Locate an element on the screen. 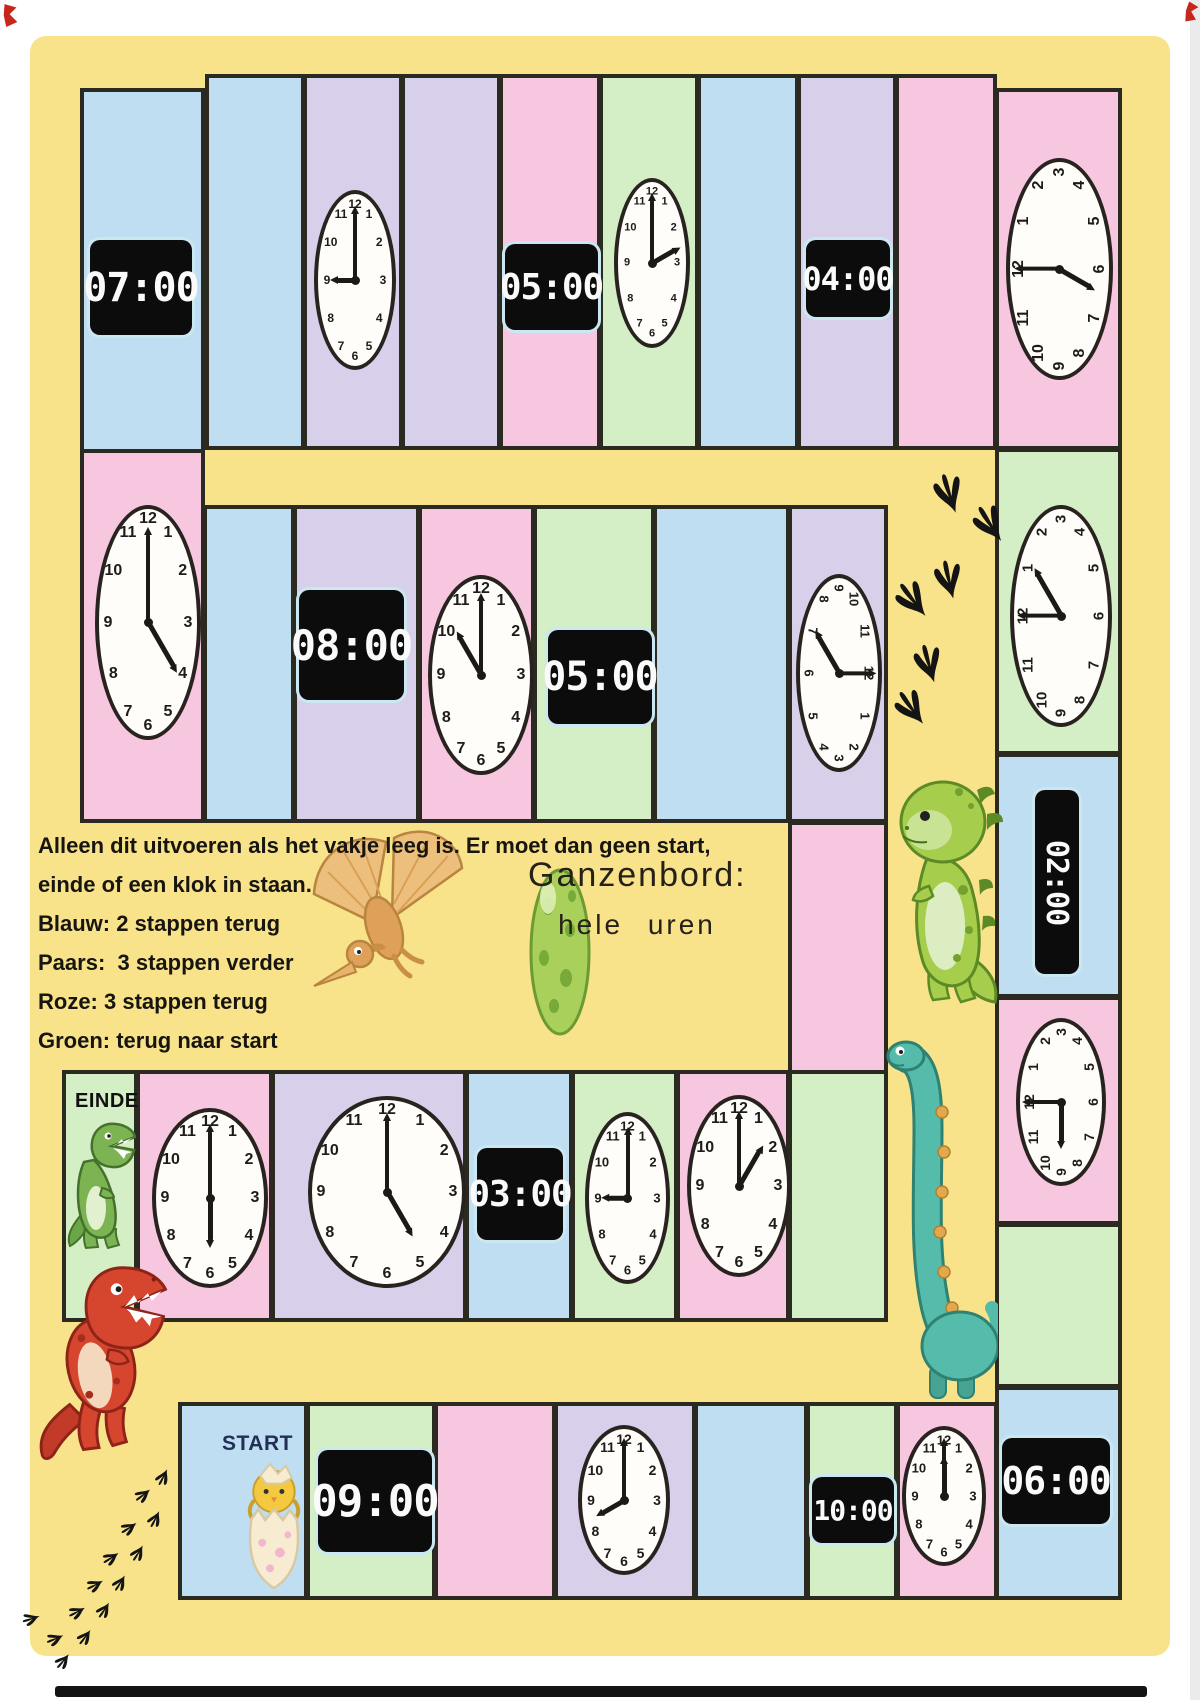  analog-clock-right-2: 1 2 3 4 5 6 7 8 9 10 11 12 is located at coordinates (1061, 616).